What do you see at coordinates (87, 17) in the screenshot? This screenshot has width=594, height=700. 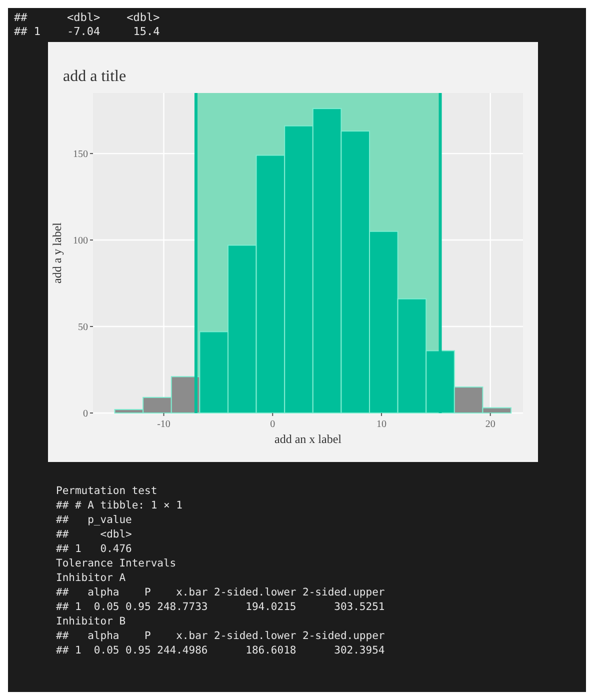 I see `text: ## <dbl> <dbl>` at bounding box center [87, 17].